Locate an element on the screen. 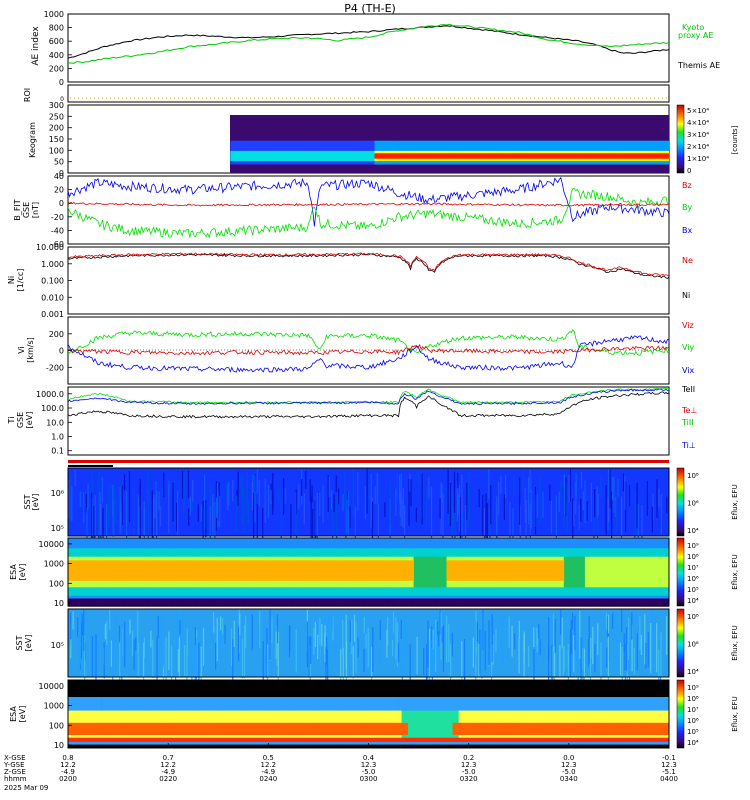  sst-ion-frame is located at coordinates (368, 643).